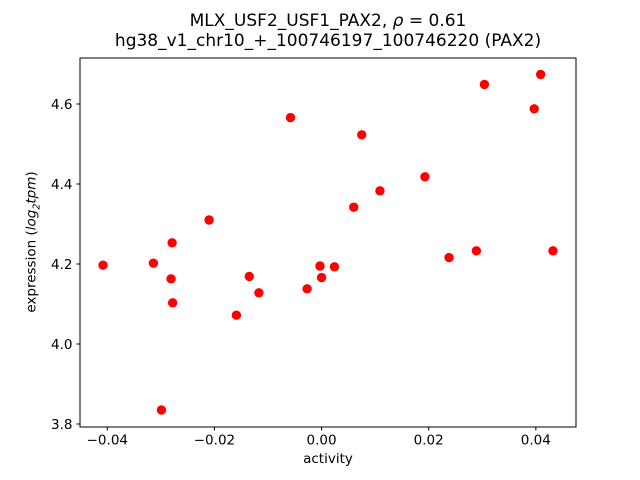  I want to click on y-tick-label: 4.2, so click(61, 265).